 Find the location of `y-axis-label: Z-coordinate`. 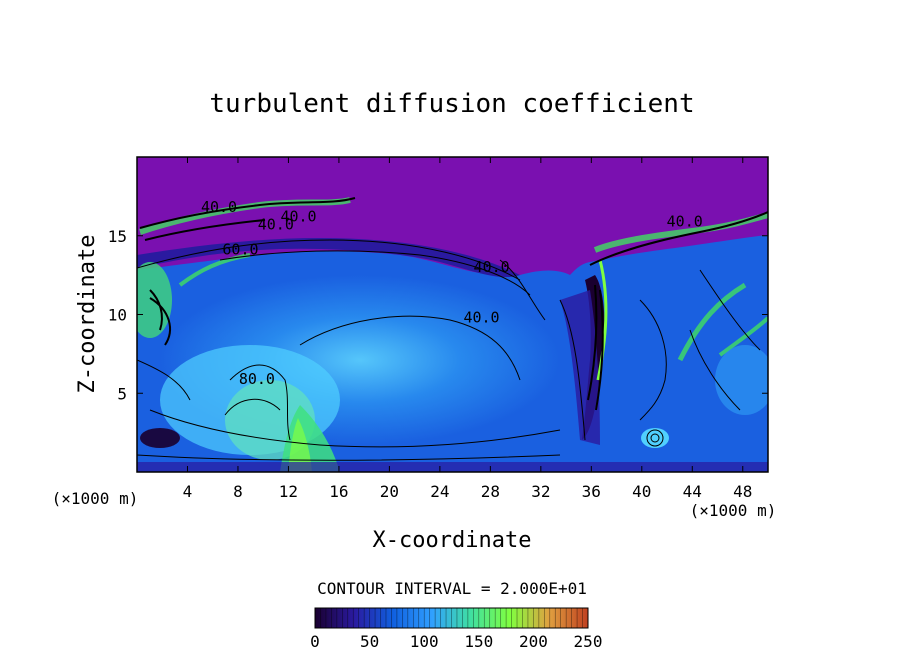

y-axis-label: Z-coordinate is located at coordinates (87, 314).